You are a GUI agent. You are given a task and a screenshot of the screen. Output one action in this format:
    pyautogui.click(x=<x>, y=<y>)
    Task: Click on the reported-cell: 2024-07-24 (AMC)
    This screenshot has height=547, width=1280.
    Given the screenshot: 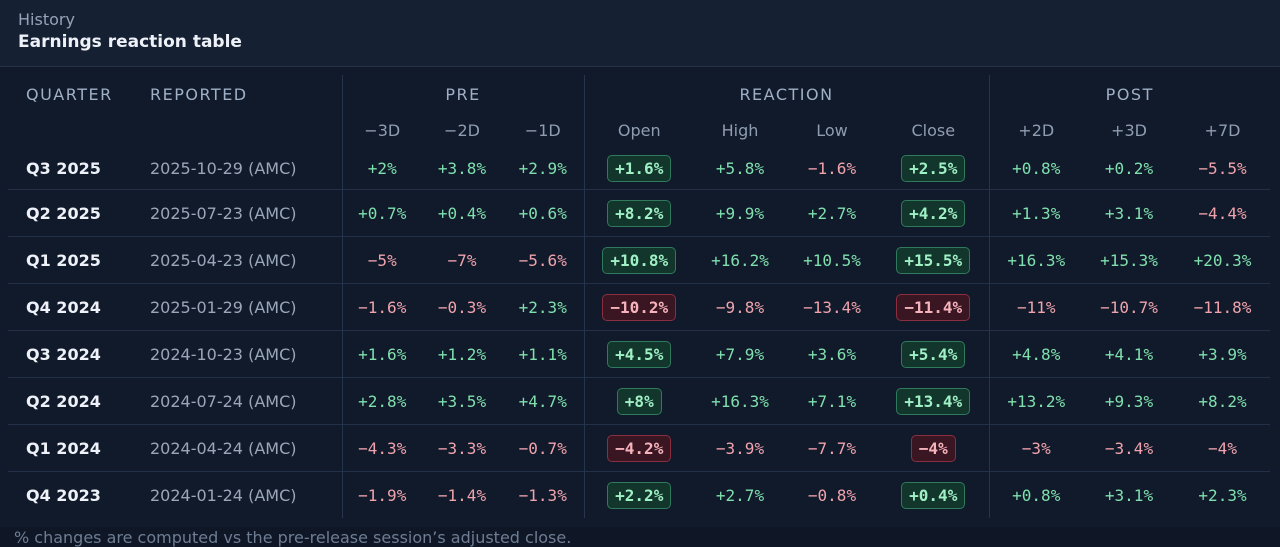 What is the action you would take?
    pyautogui.click(x=237, y=401)
    